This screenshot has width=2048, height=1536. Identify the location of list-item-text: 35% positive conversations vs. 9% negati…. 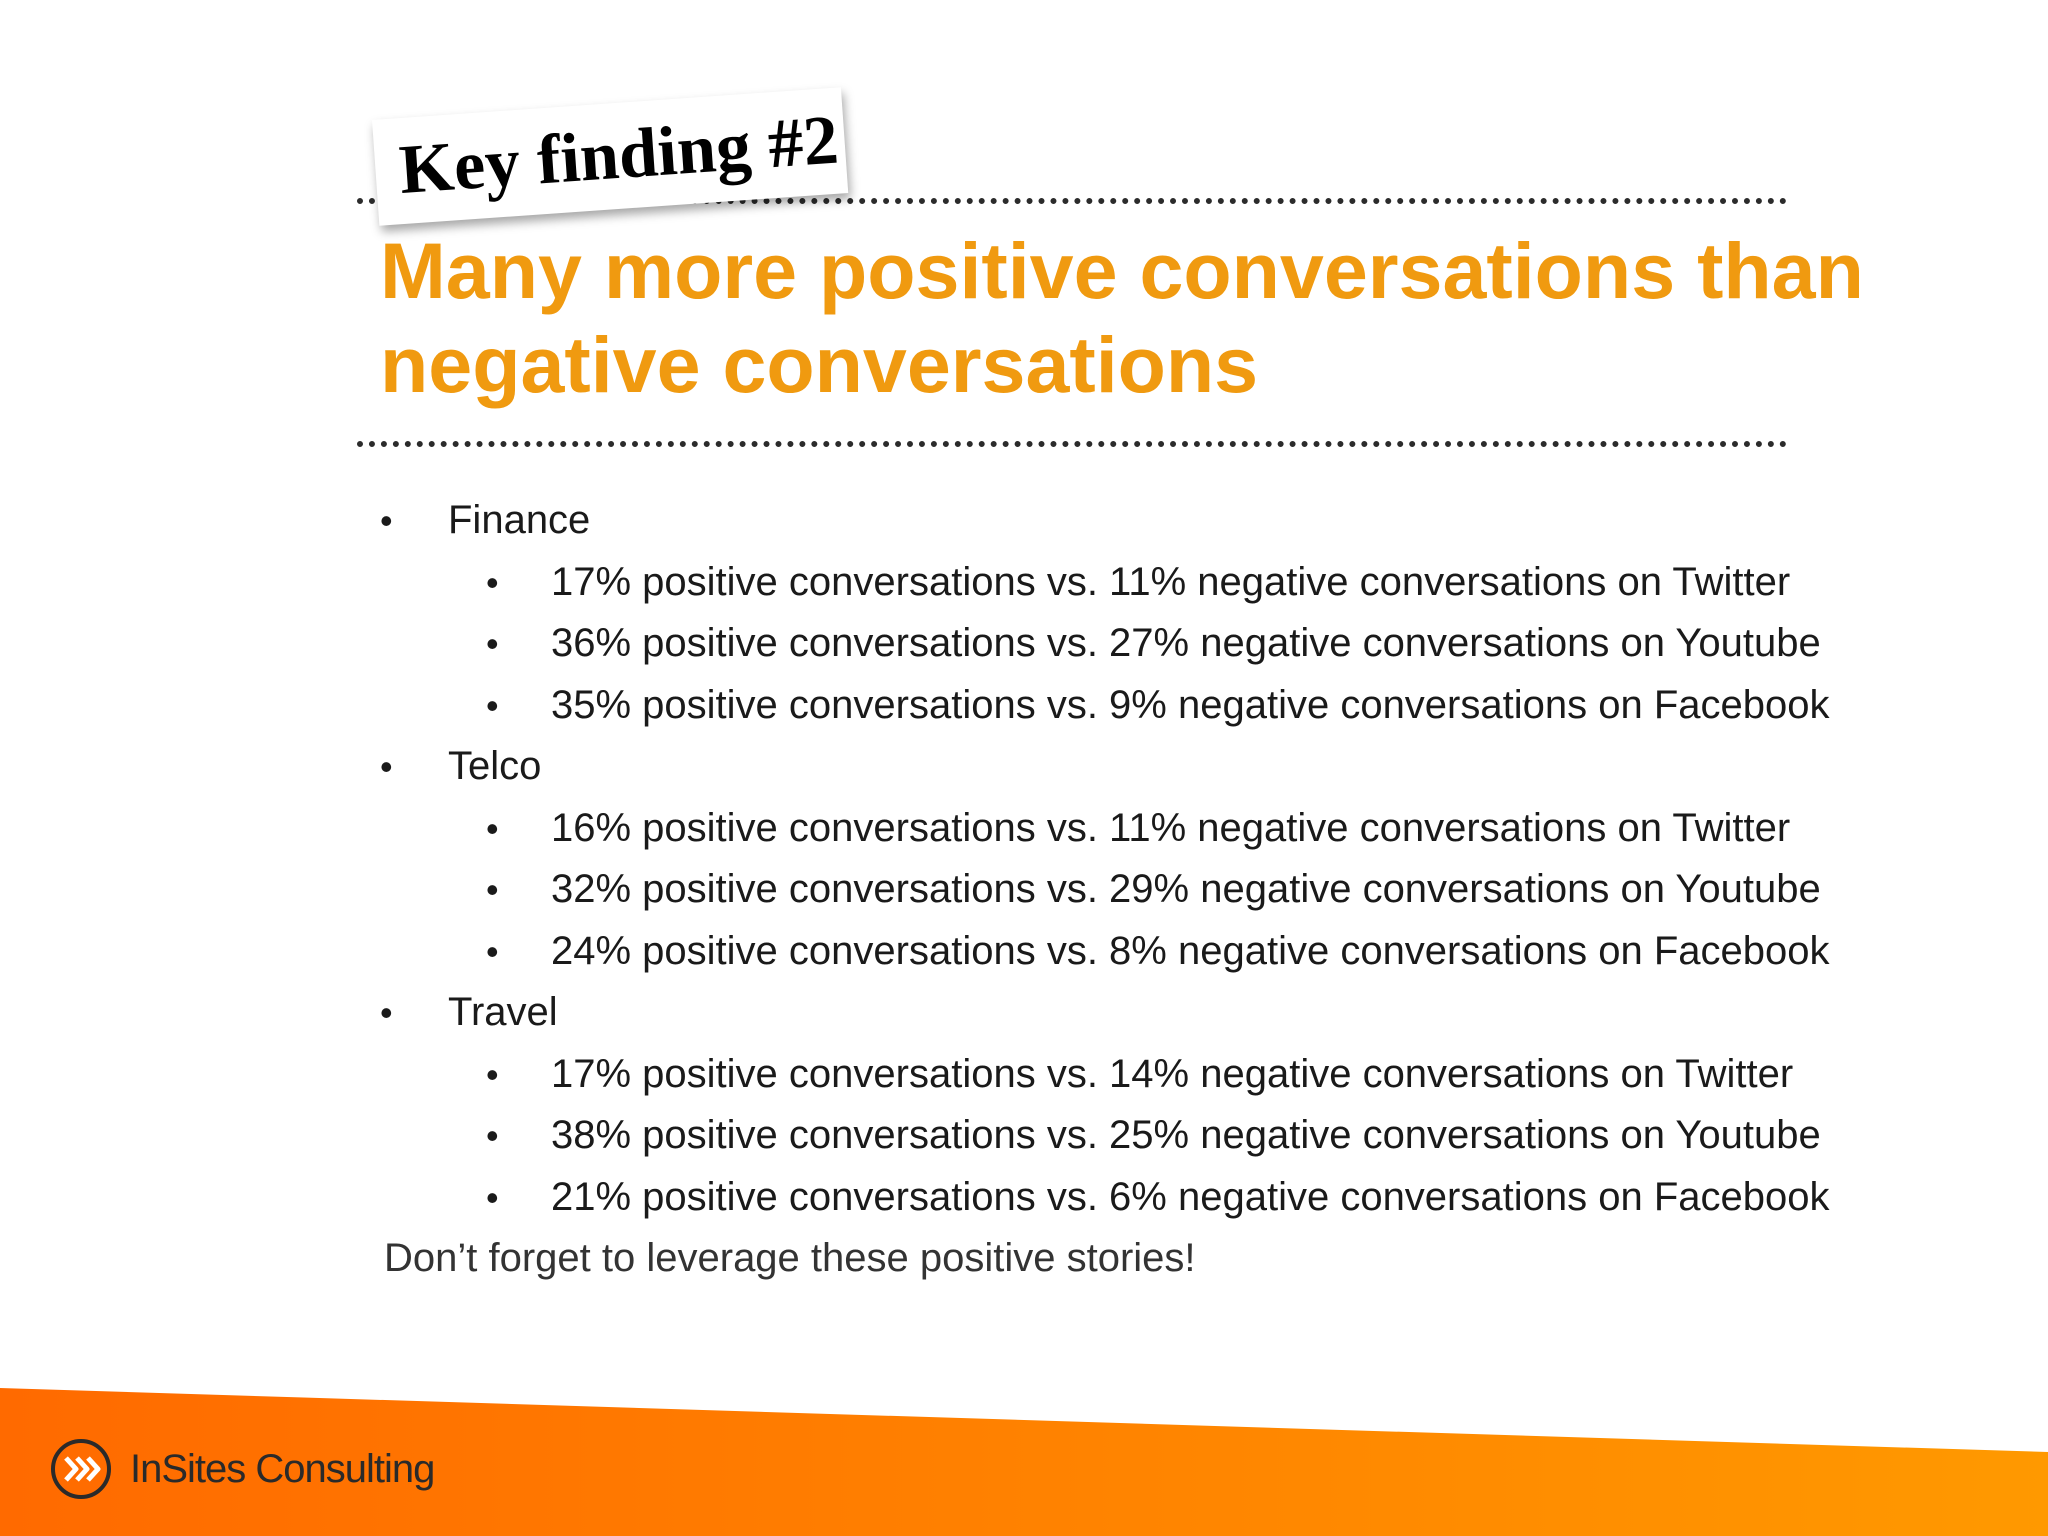
(1190, 704).